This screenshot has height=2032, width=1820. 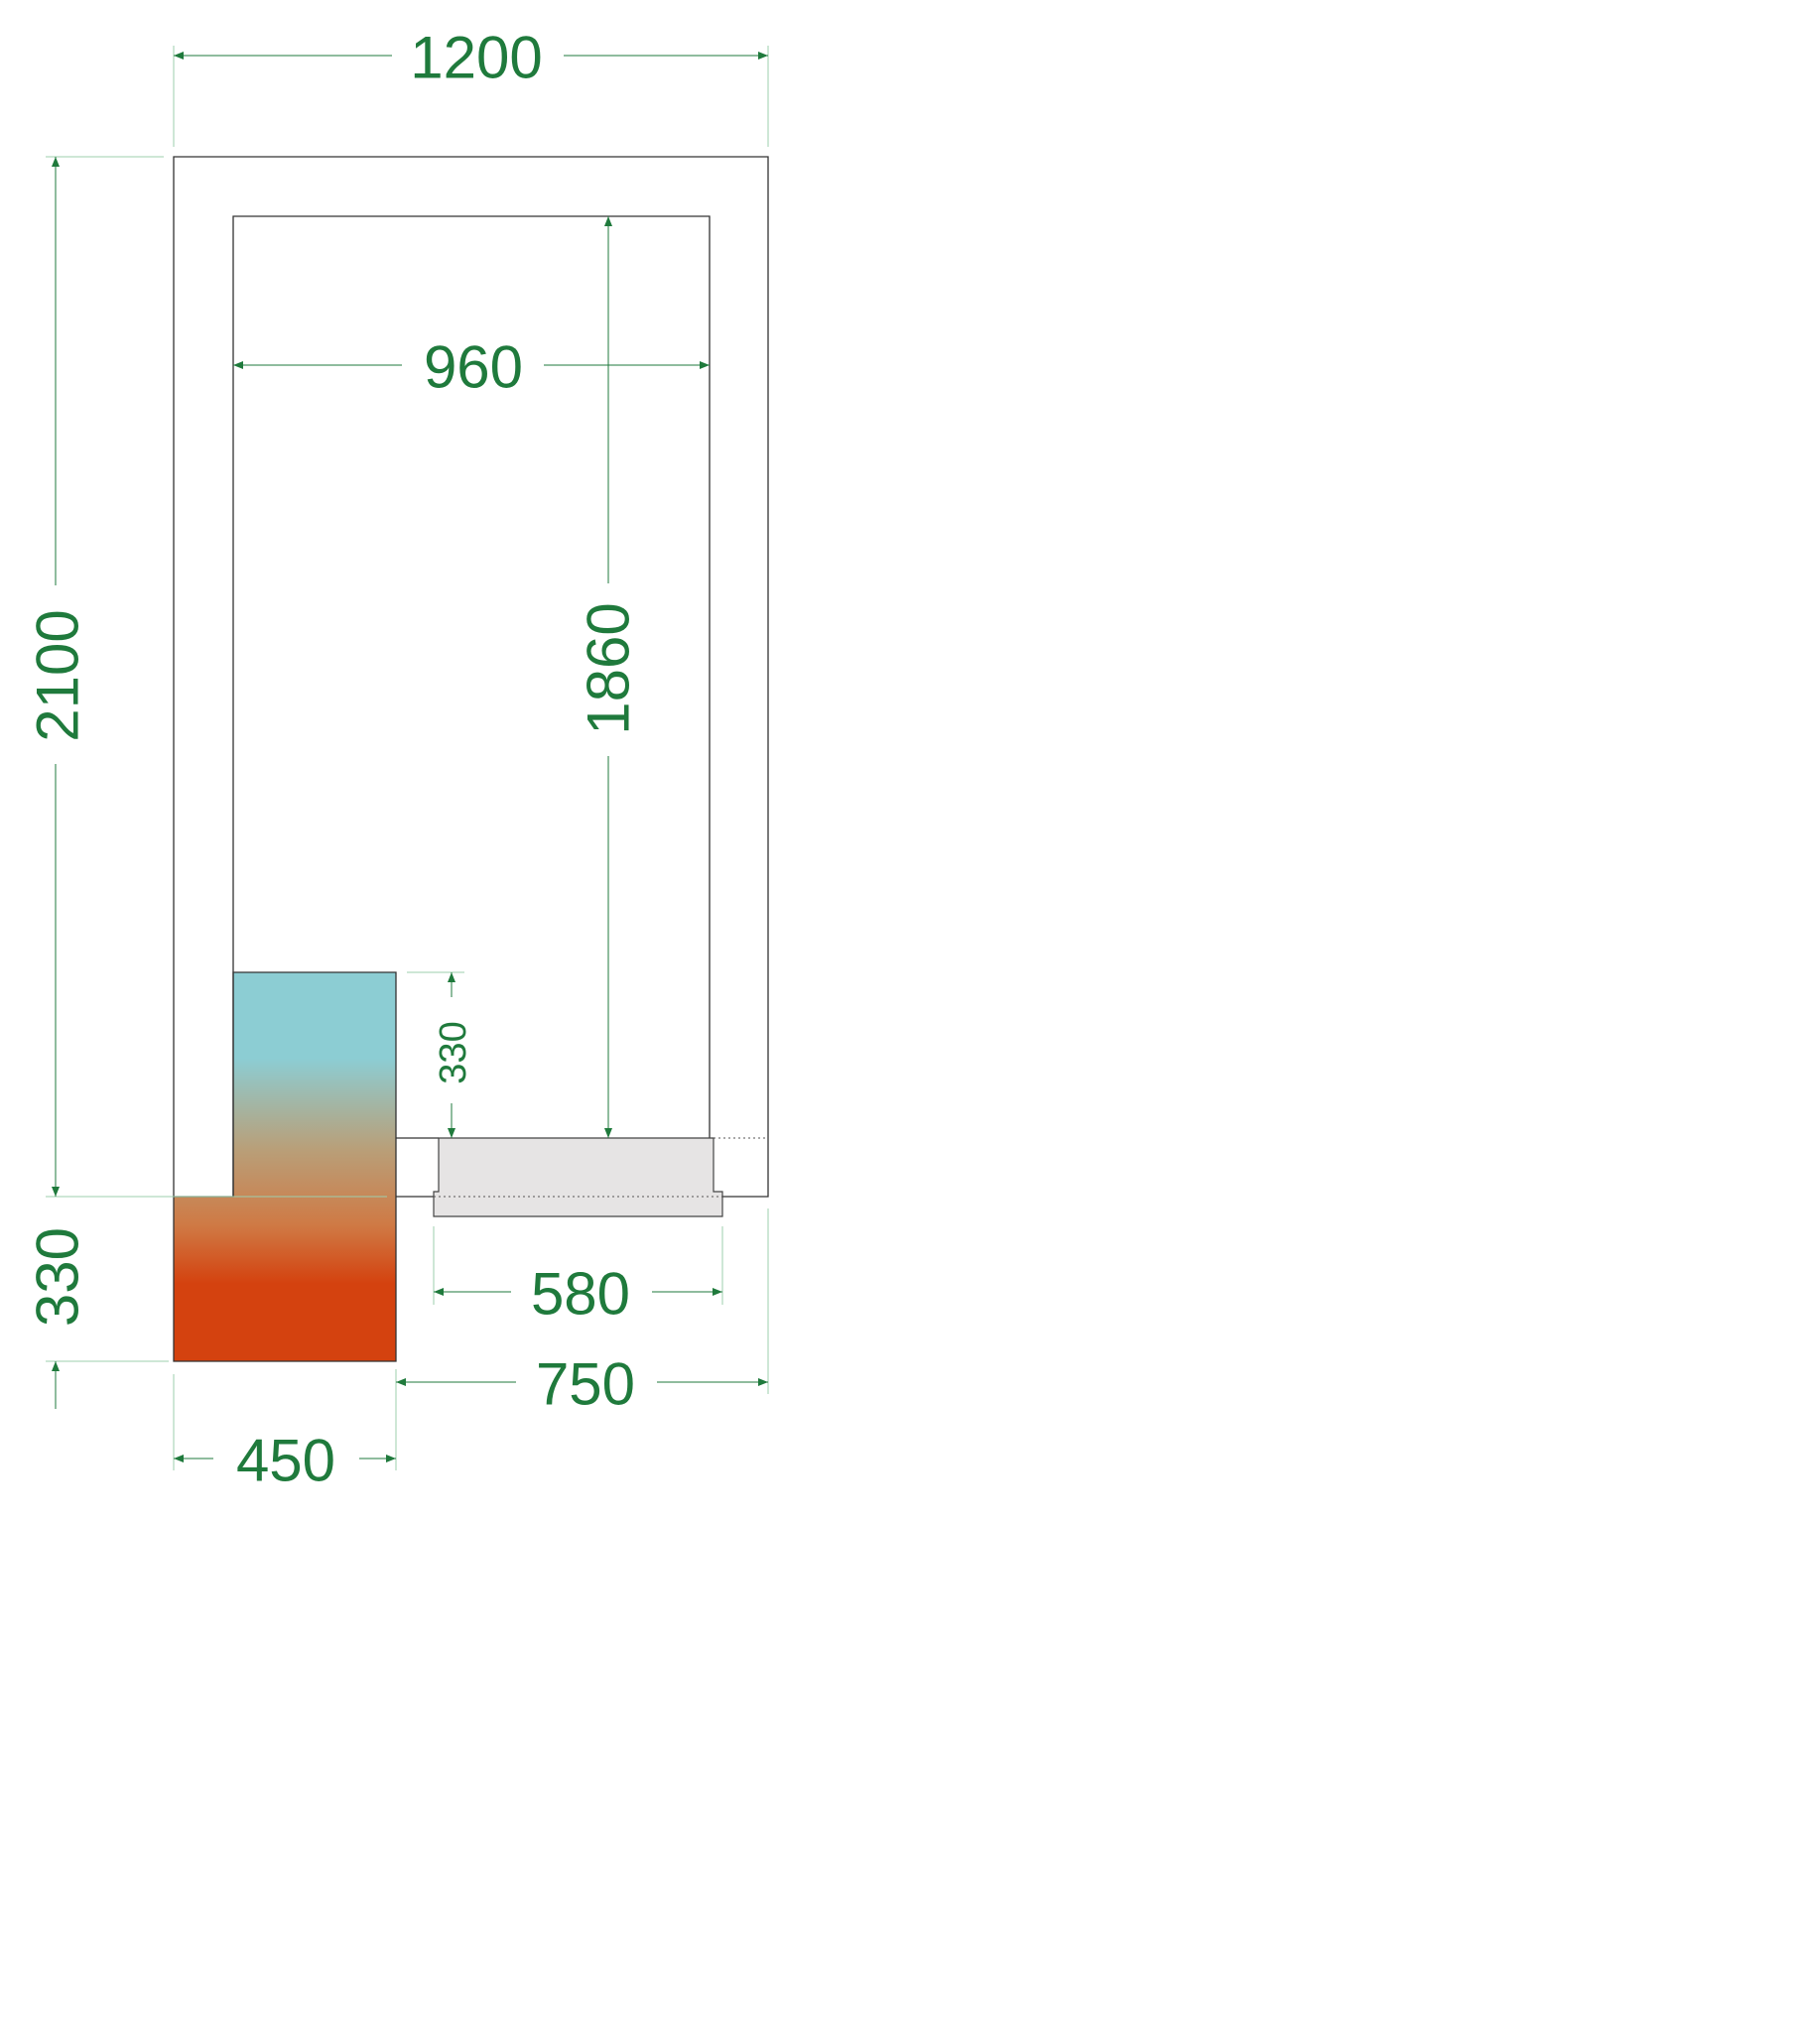 I want to click on dim-door-offset: 750, so click(x=585, y=1384).